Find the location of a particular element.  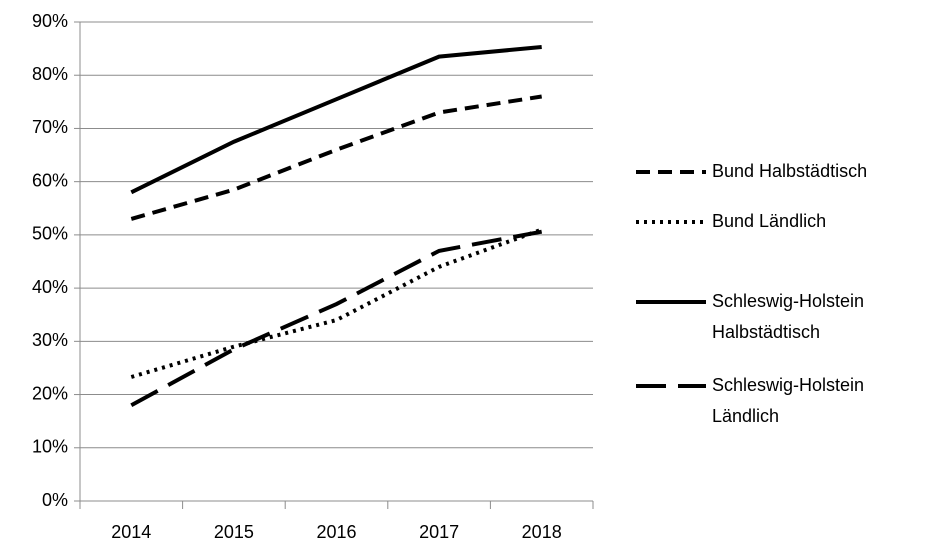

y-tick-label: 60% is located at coordinates (50, 180).